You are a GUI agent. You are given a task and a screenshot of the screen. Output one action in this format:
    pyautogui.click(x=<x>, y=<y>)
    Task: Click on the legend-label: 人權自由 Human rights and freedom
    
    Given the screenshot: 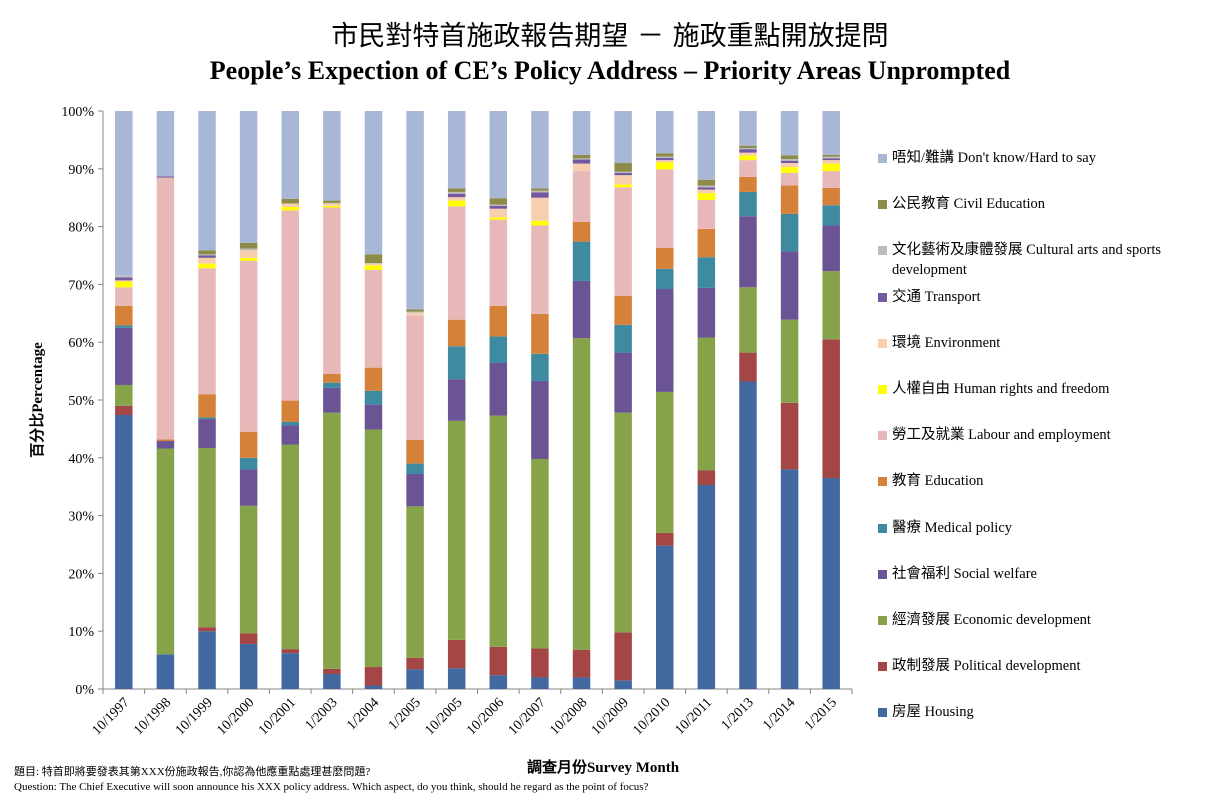 What is the action you would take?
    pyautogui.click(x=1001, y=389)
    